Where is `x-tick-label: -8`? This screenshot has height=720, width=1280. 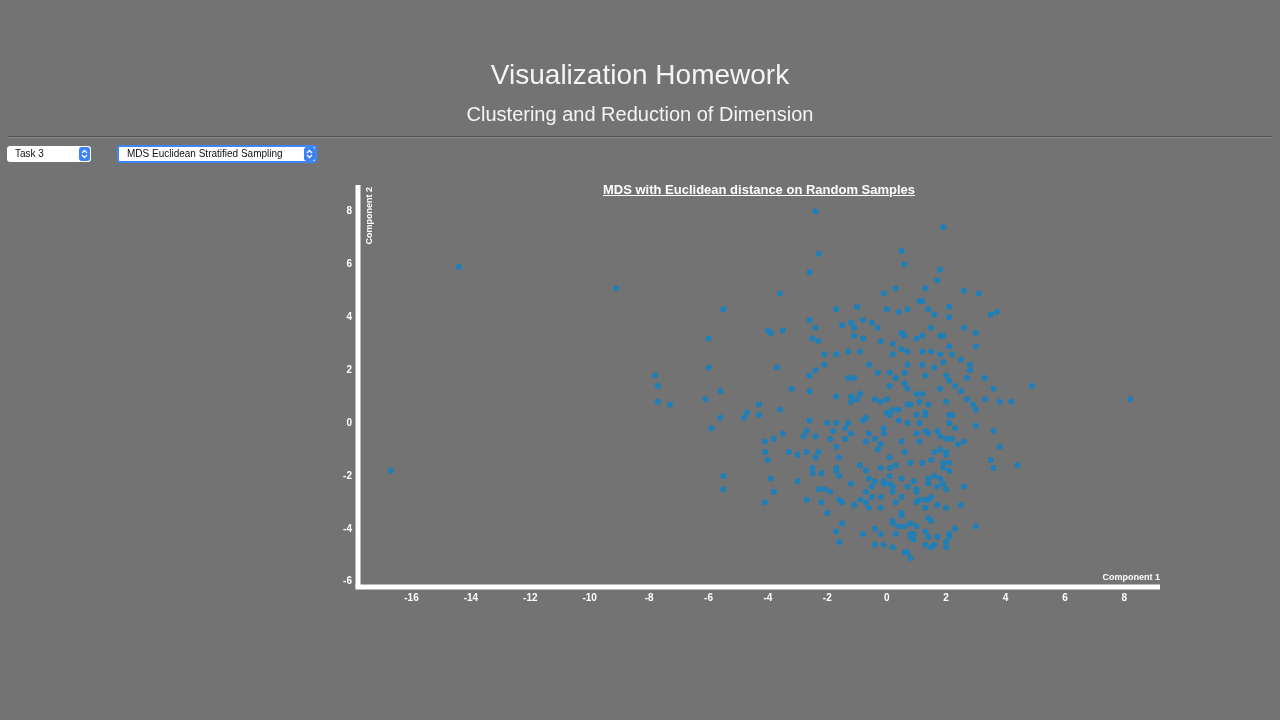 x-tick-label: -8 is located at coordinates (649, 597).